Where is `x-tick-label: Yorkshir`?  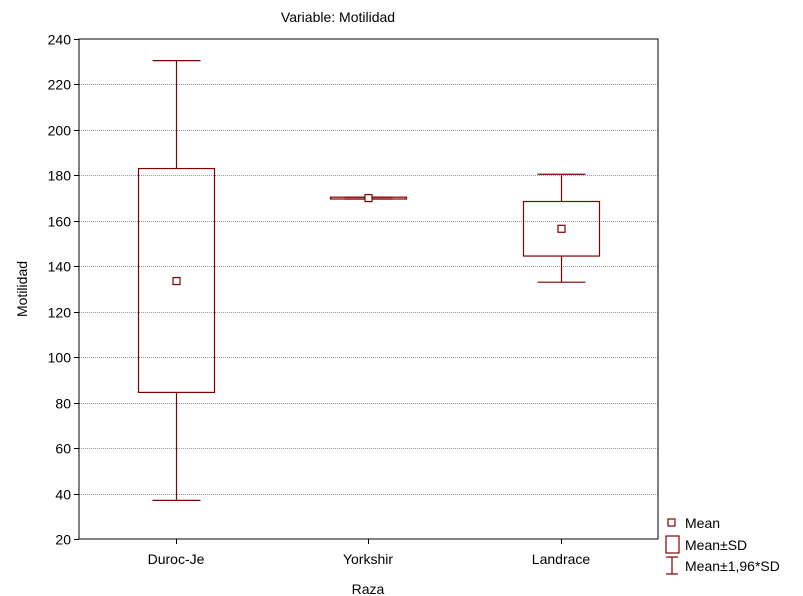
x-tick-label: Yorkshir is located at coordinates (368, 559).